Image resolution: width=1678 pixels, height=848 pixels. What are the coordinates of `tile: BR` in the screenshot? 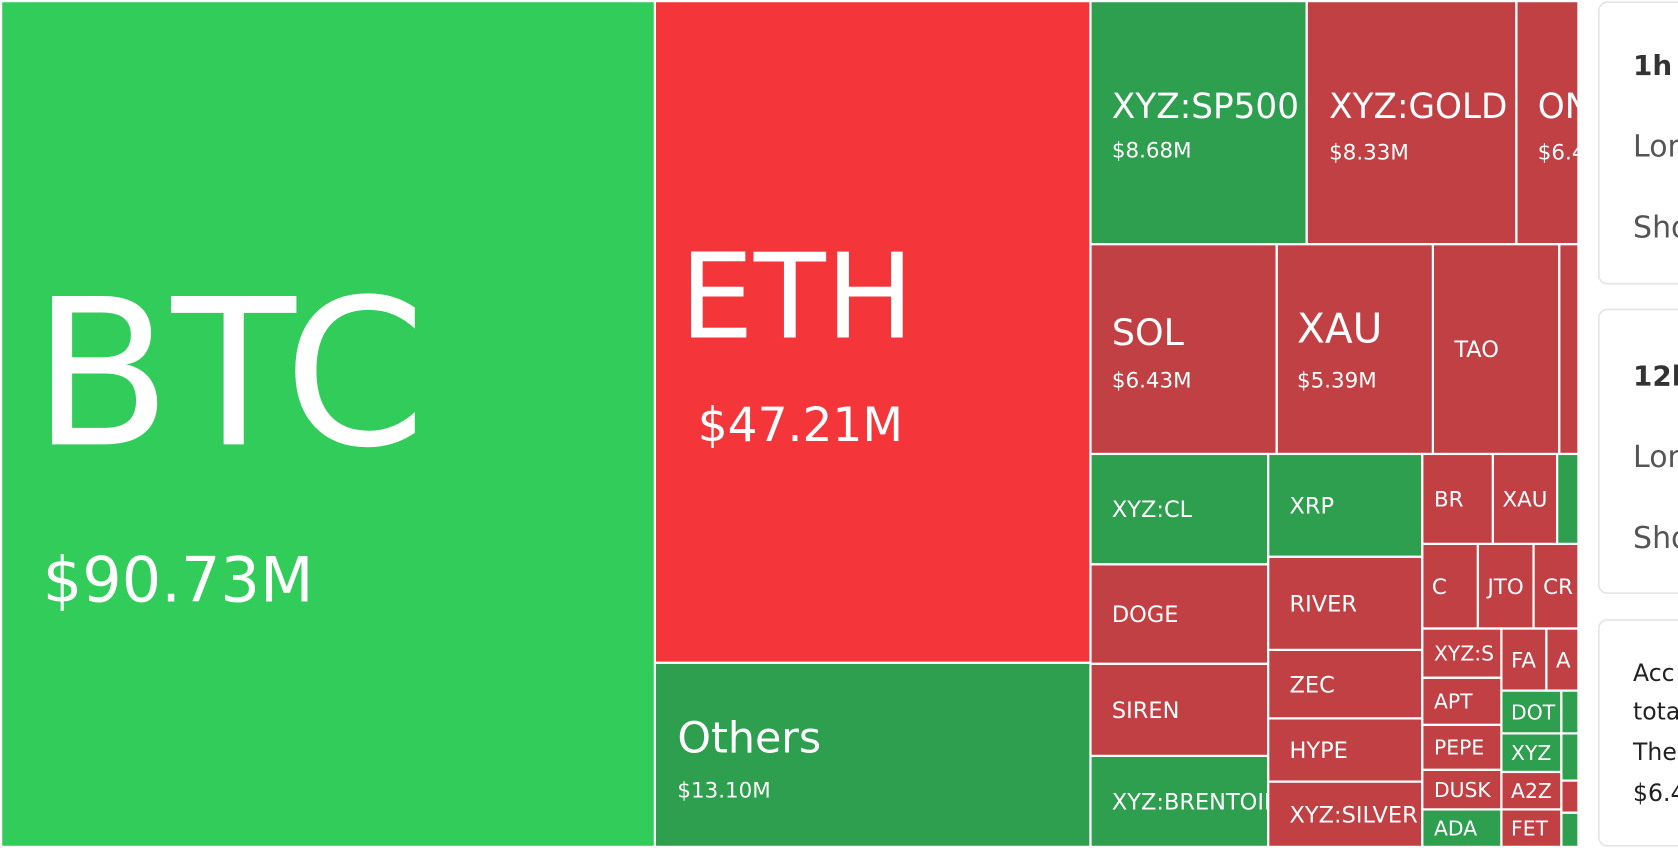 It's located at (1457, 499).